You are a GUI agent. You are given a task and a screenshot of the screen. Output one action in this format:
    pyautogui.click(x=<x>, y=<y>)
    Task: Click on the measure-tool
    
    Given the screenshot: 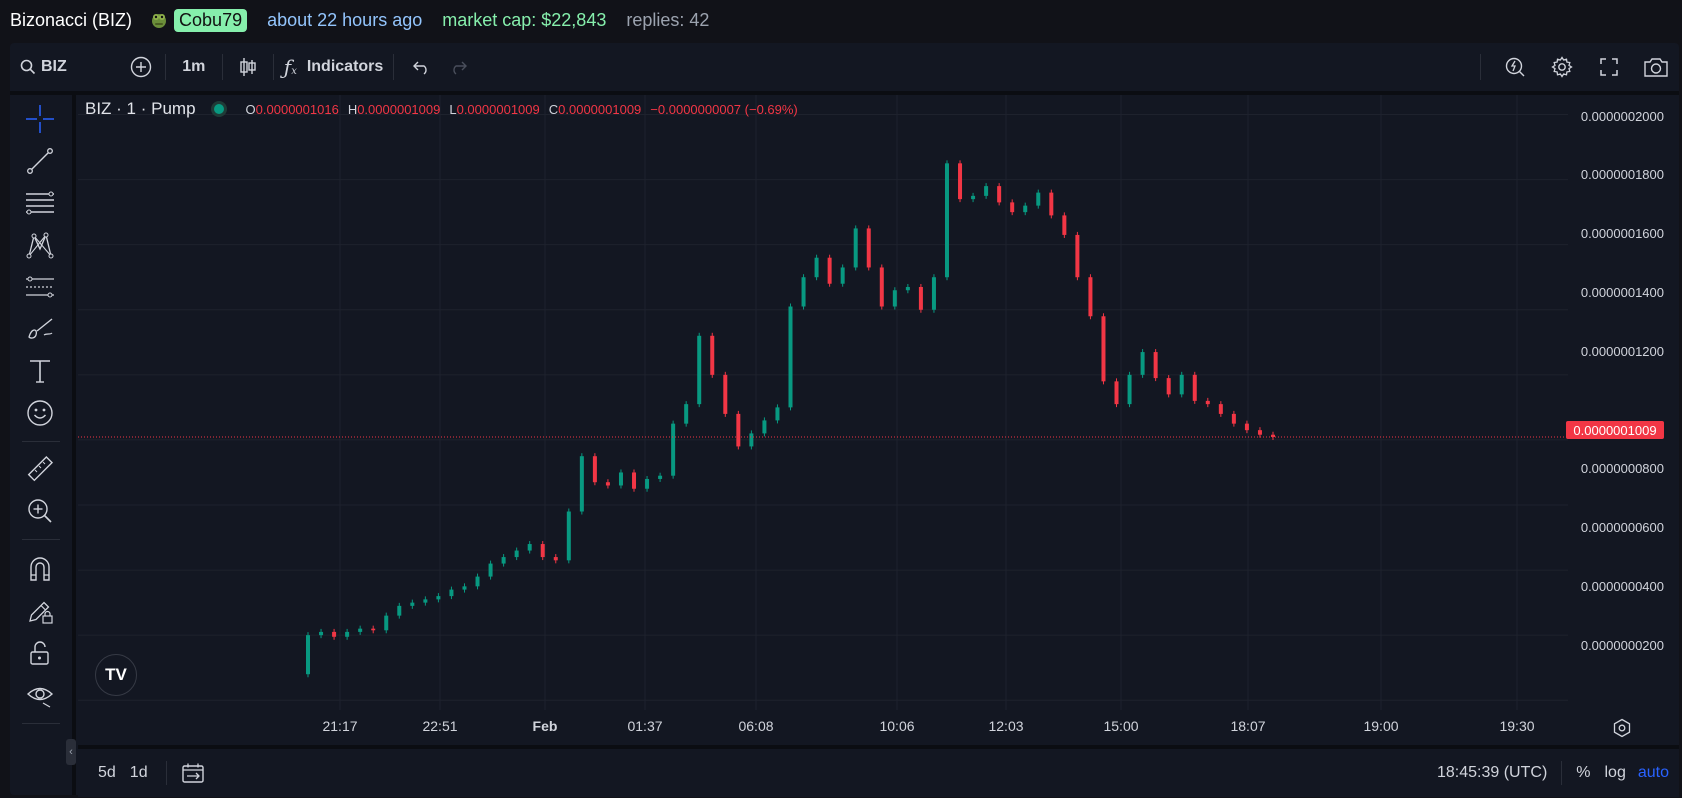 What is the action you would take?
    pyautogui.click(x=40, y=469)
    